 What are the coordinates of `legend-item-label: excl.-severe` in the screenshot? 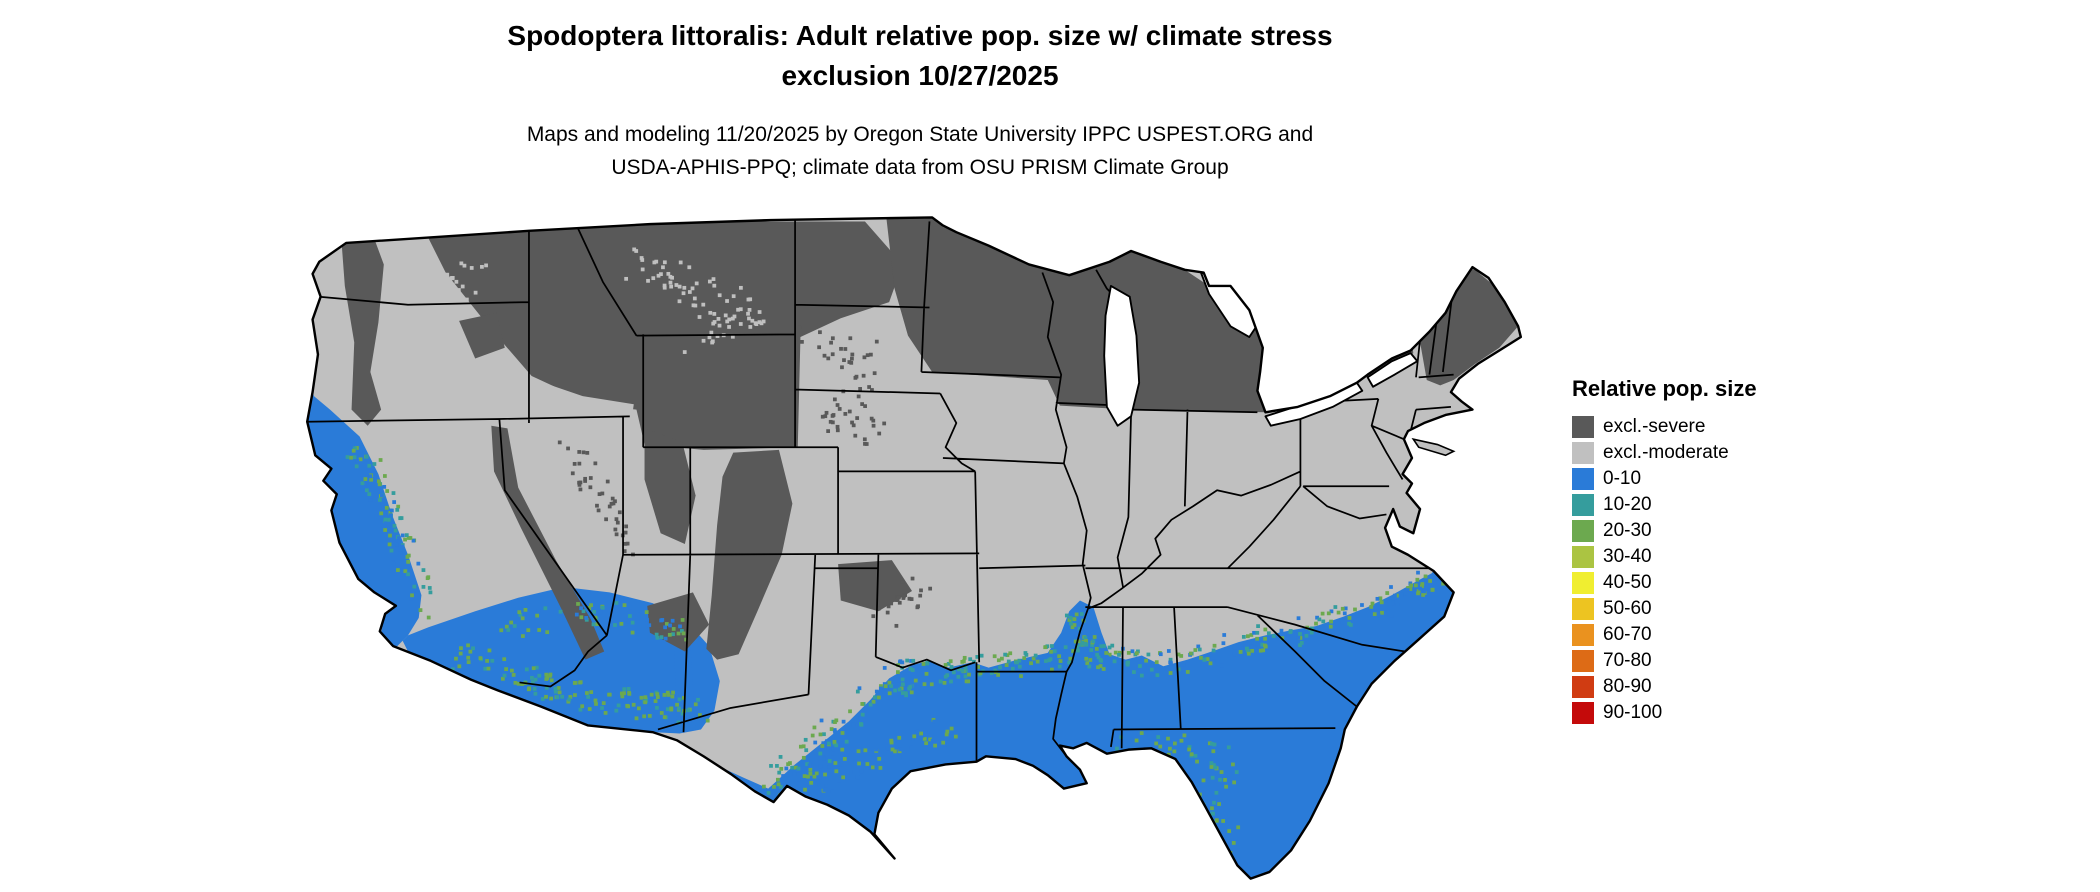 It's located at (1654, 426).